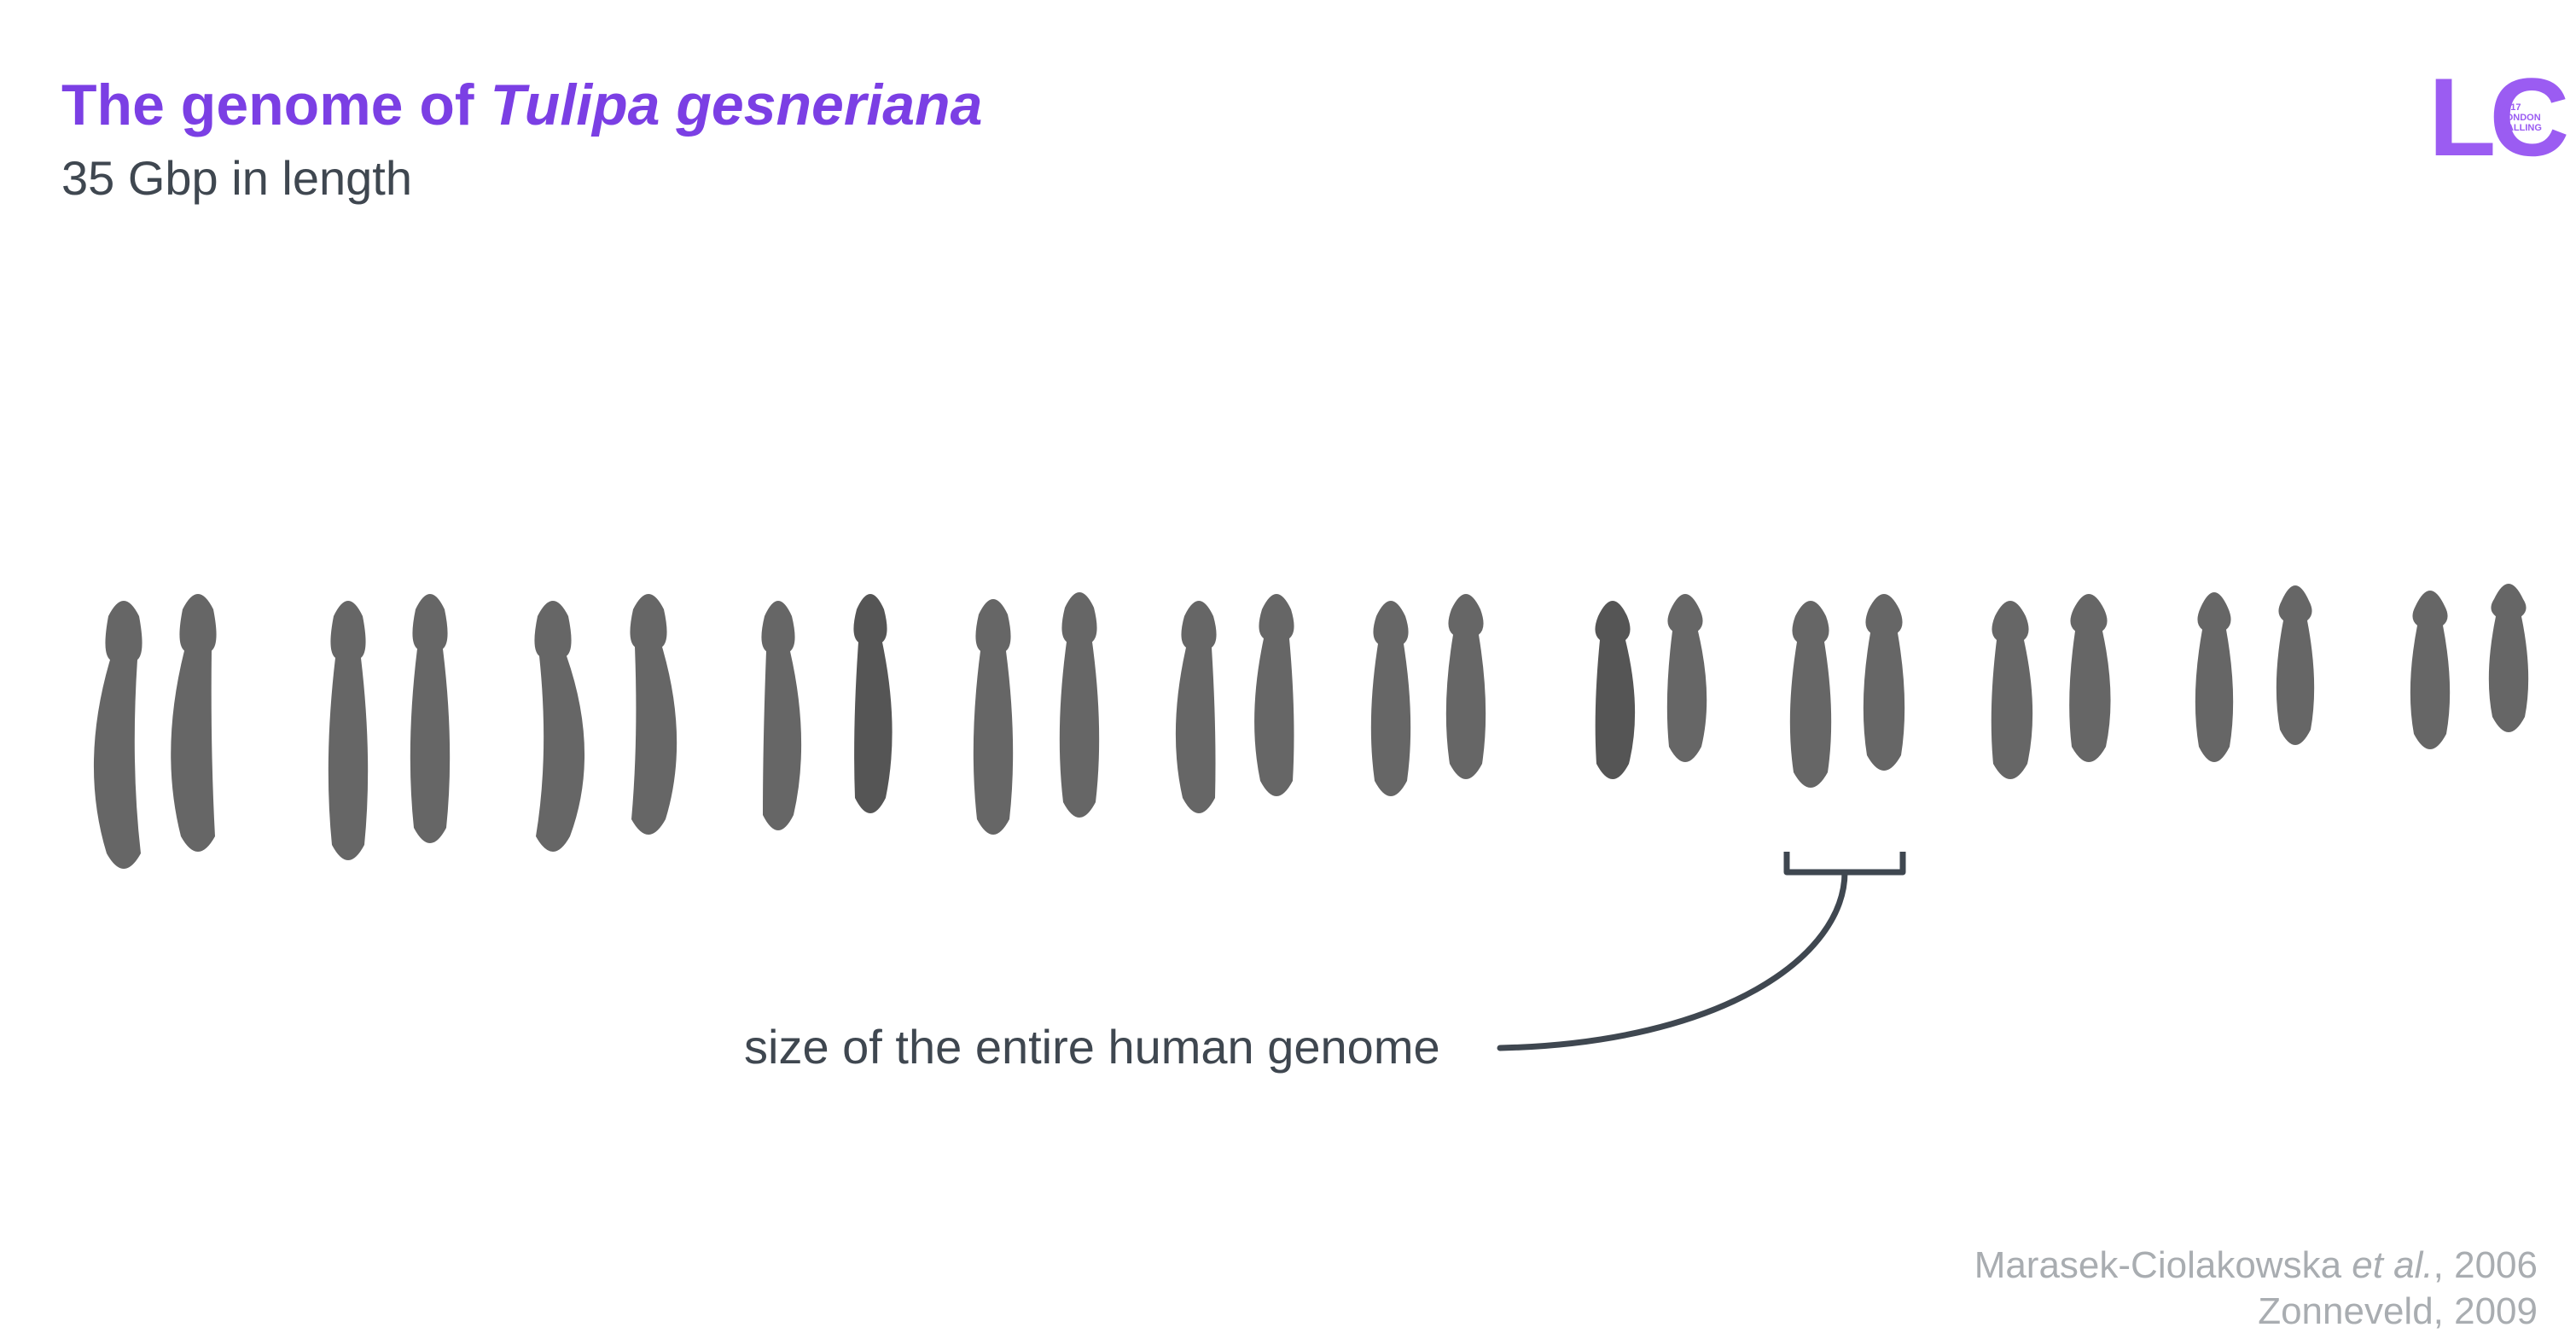  Describe the element at coordinates (1274, 695) in the screenshot. I see `chromosome-6b` at that location.